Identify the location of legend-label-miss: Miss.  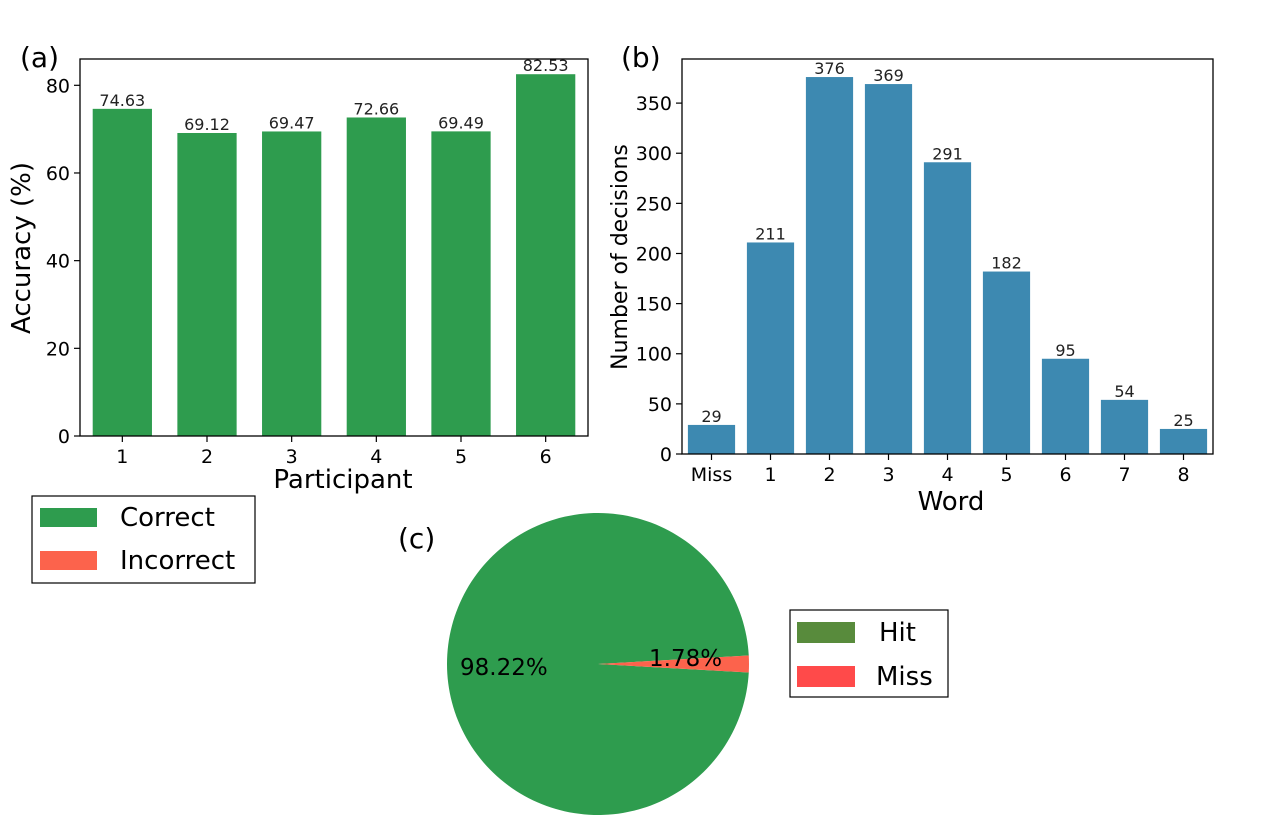
(904, 677).